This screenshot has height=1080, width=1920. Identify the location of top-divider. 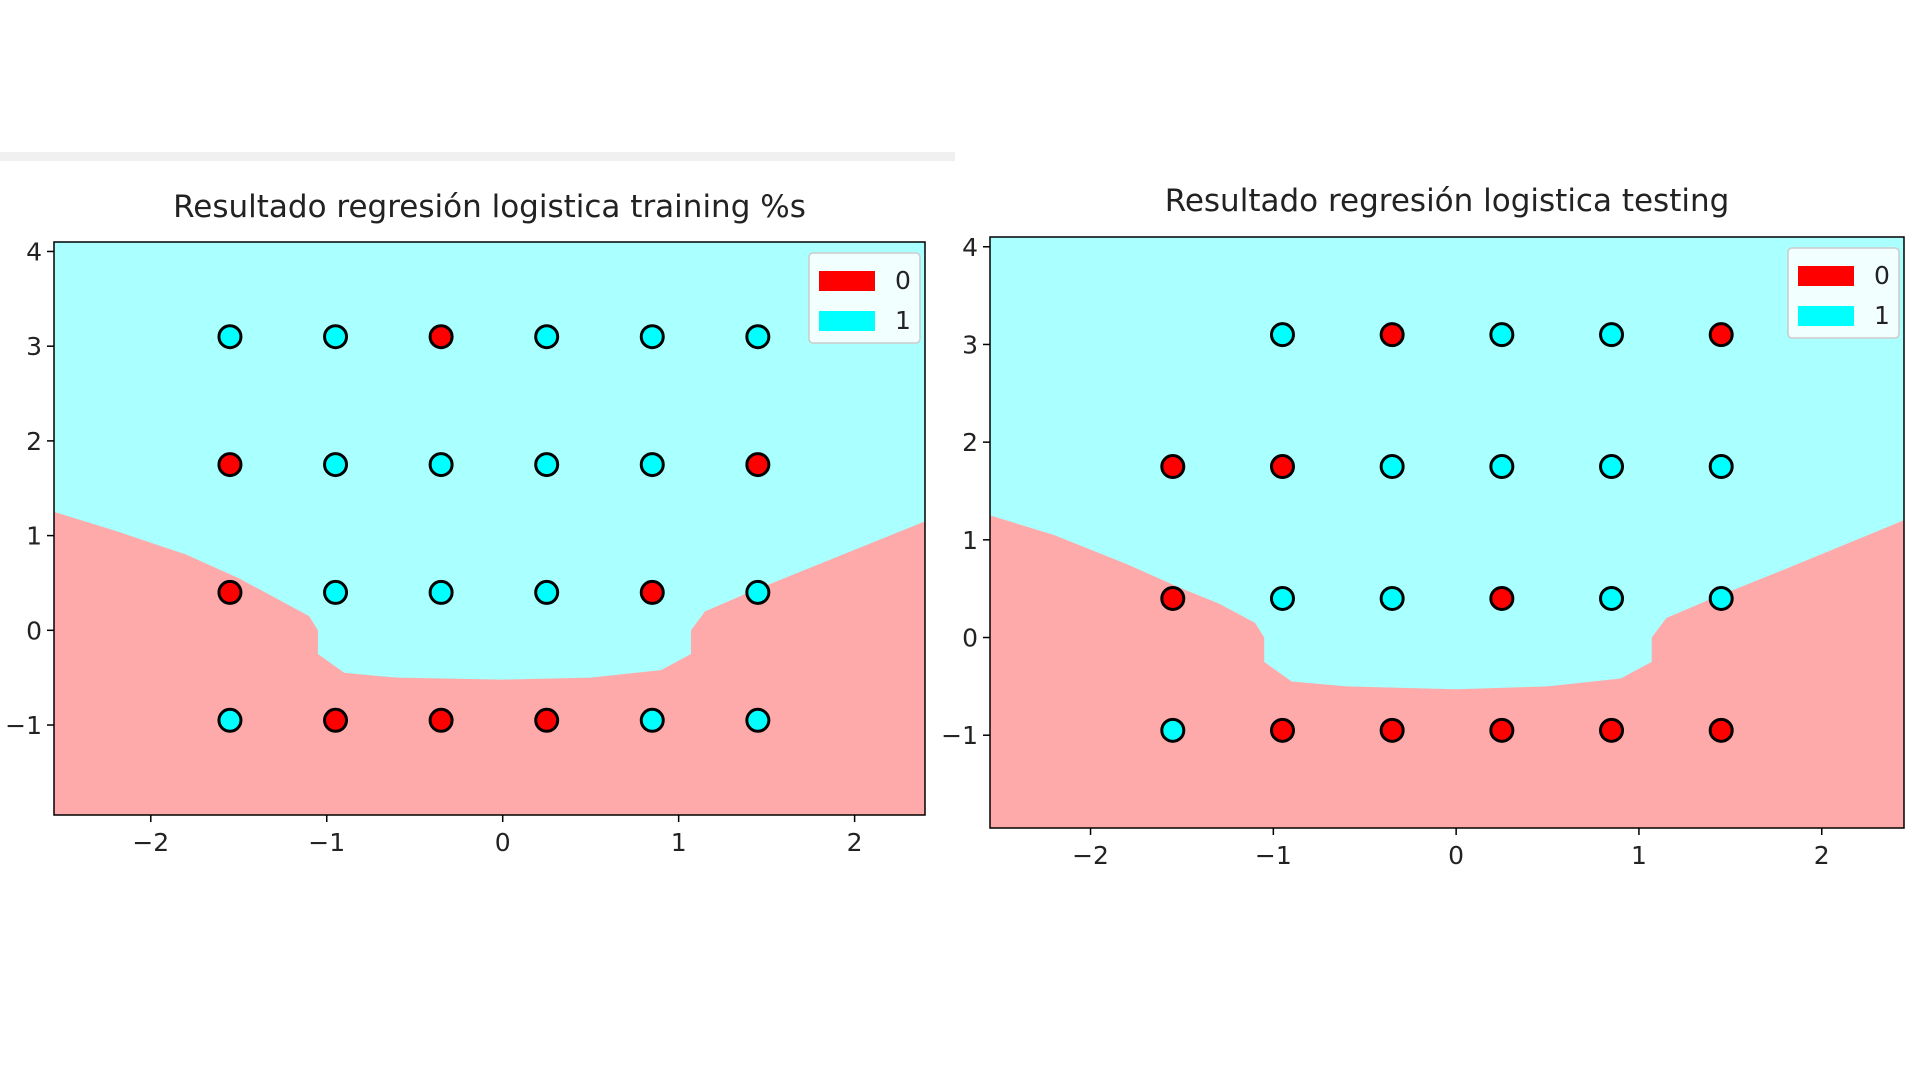
(477, 156).